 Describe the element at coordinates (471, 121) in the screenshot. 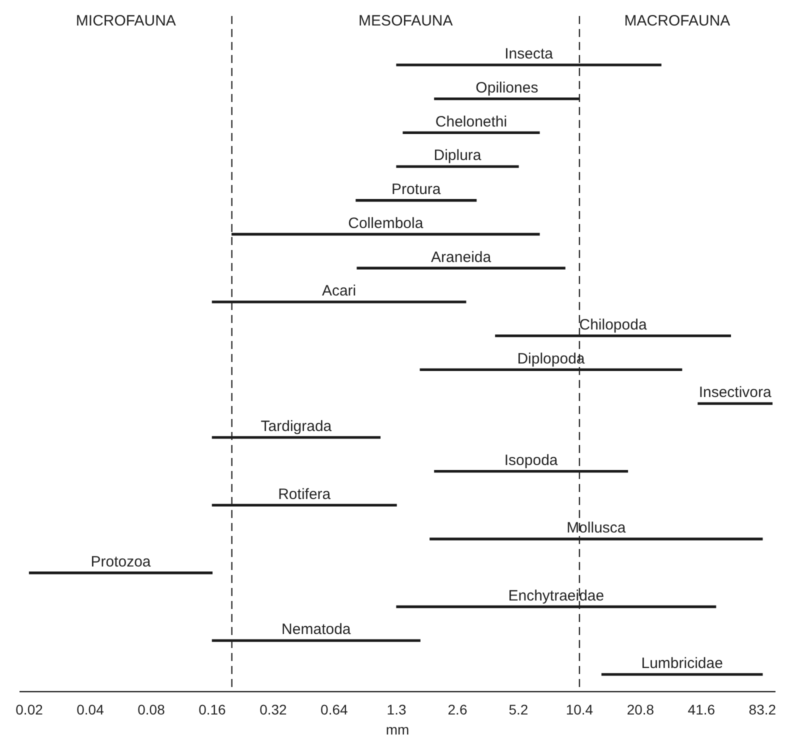

I see `y-tick-label: Chelonethi` at that location.